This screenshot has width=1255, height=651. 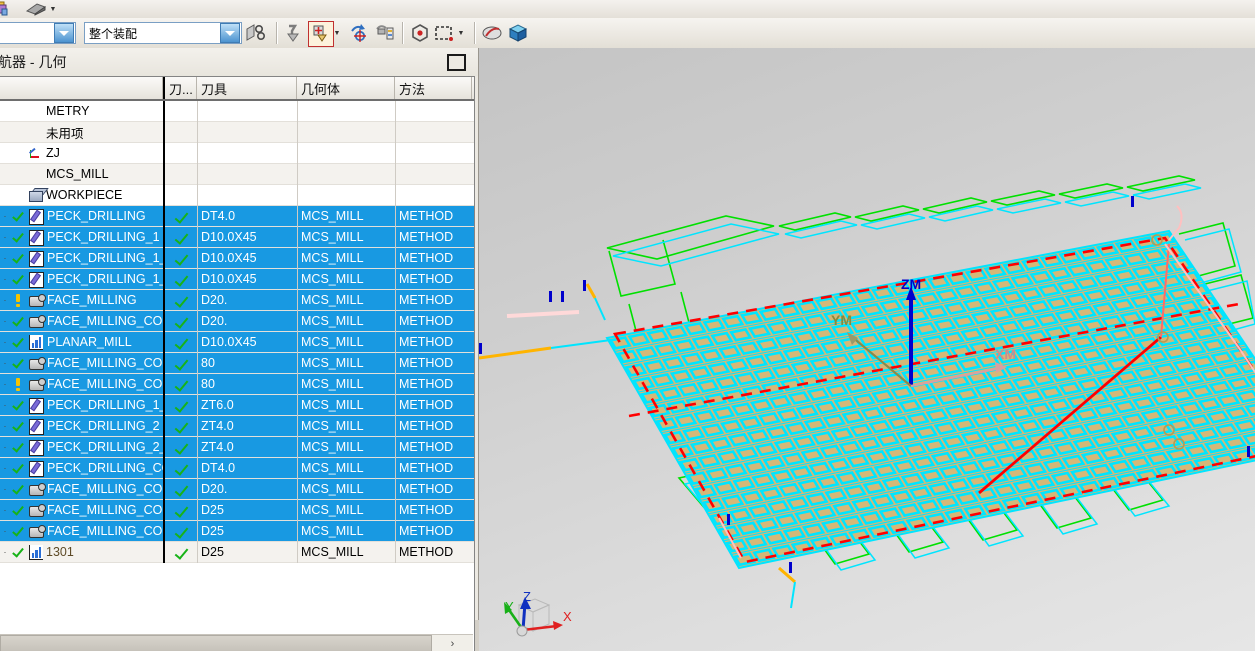 I want to click on table-row: MCS_MILL, so click(x=237, y=174).